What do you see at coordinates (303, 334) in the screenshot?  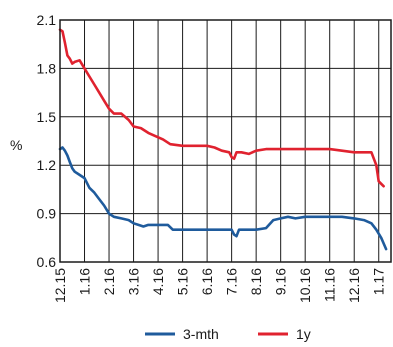 I see `legend-label: 1y` at bounding box center [303, 334].